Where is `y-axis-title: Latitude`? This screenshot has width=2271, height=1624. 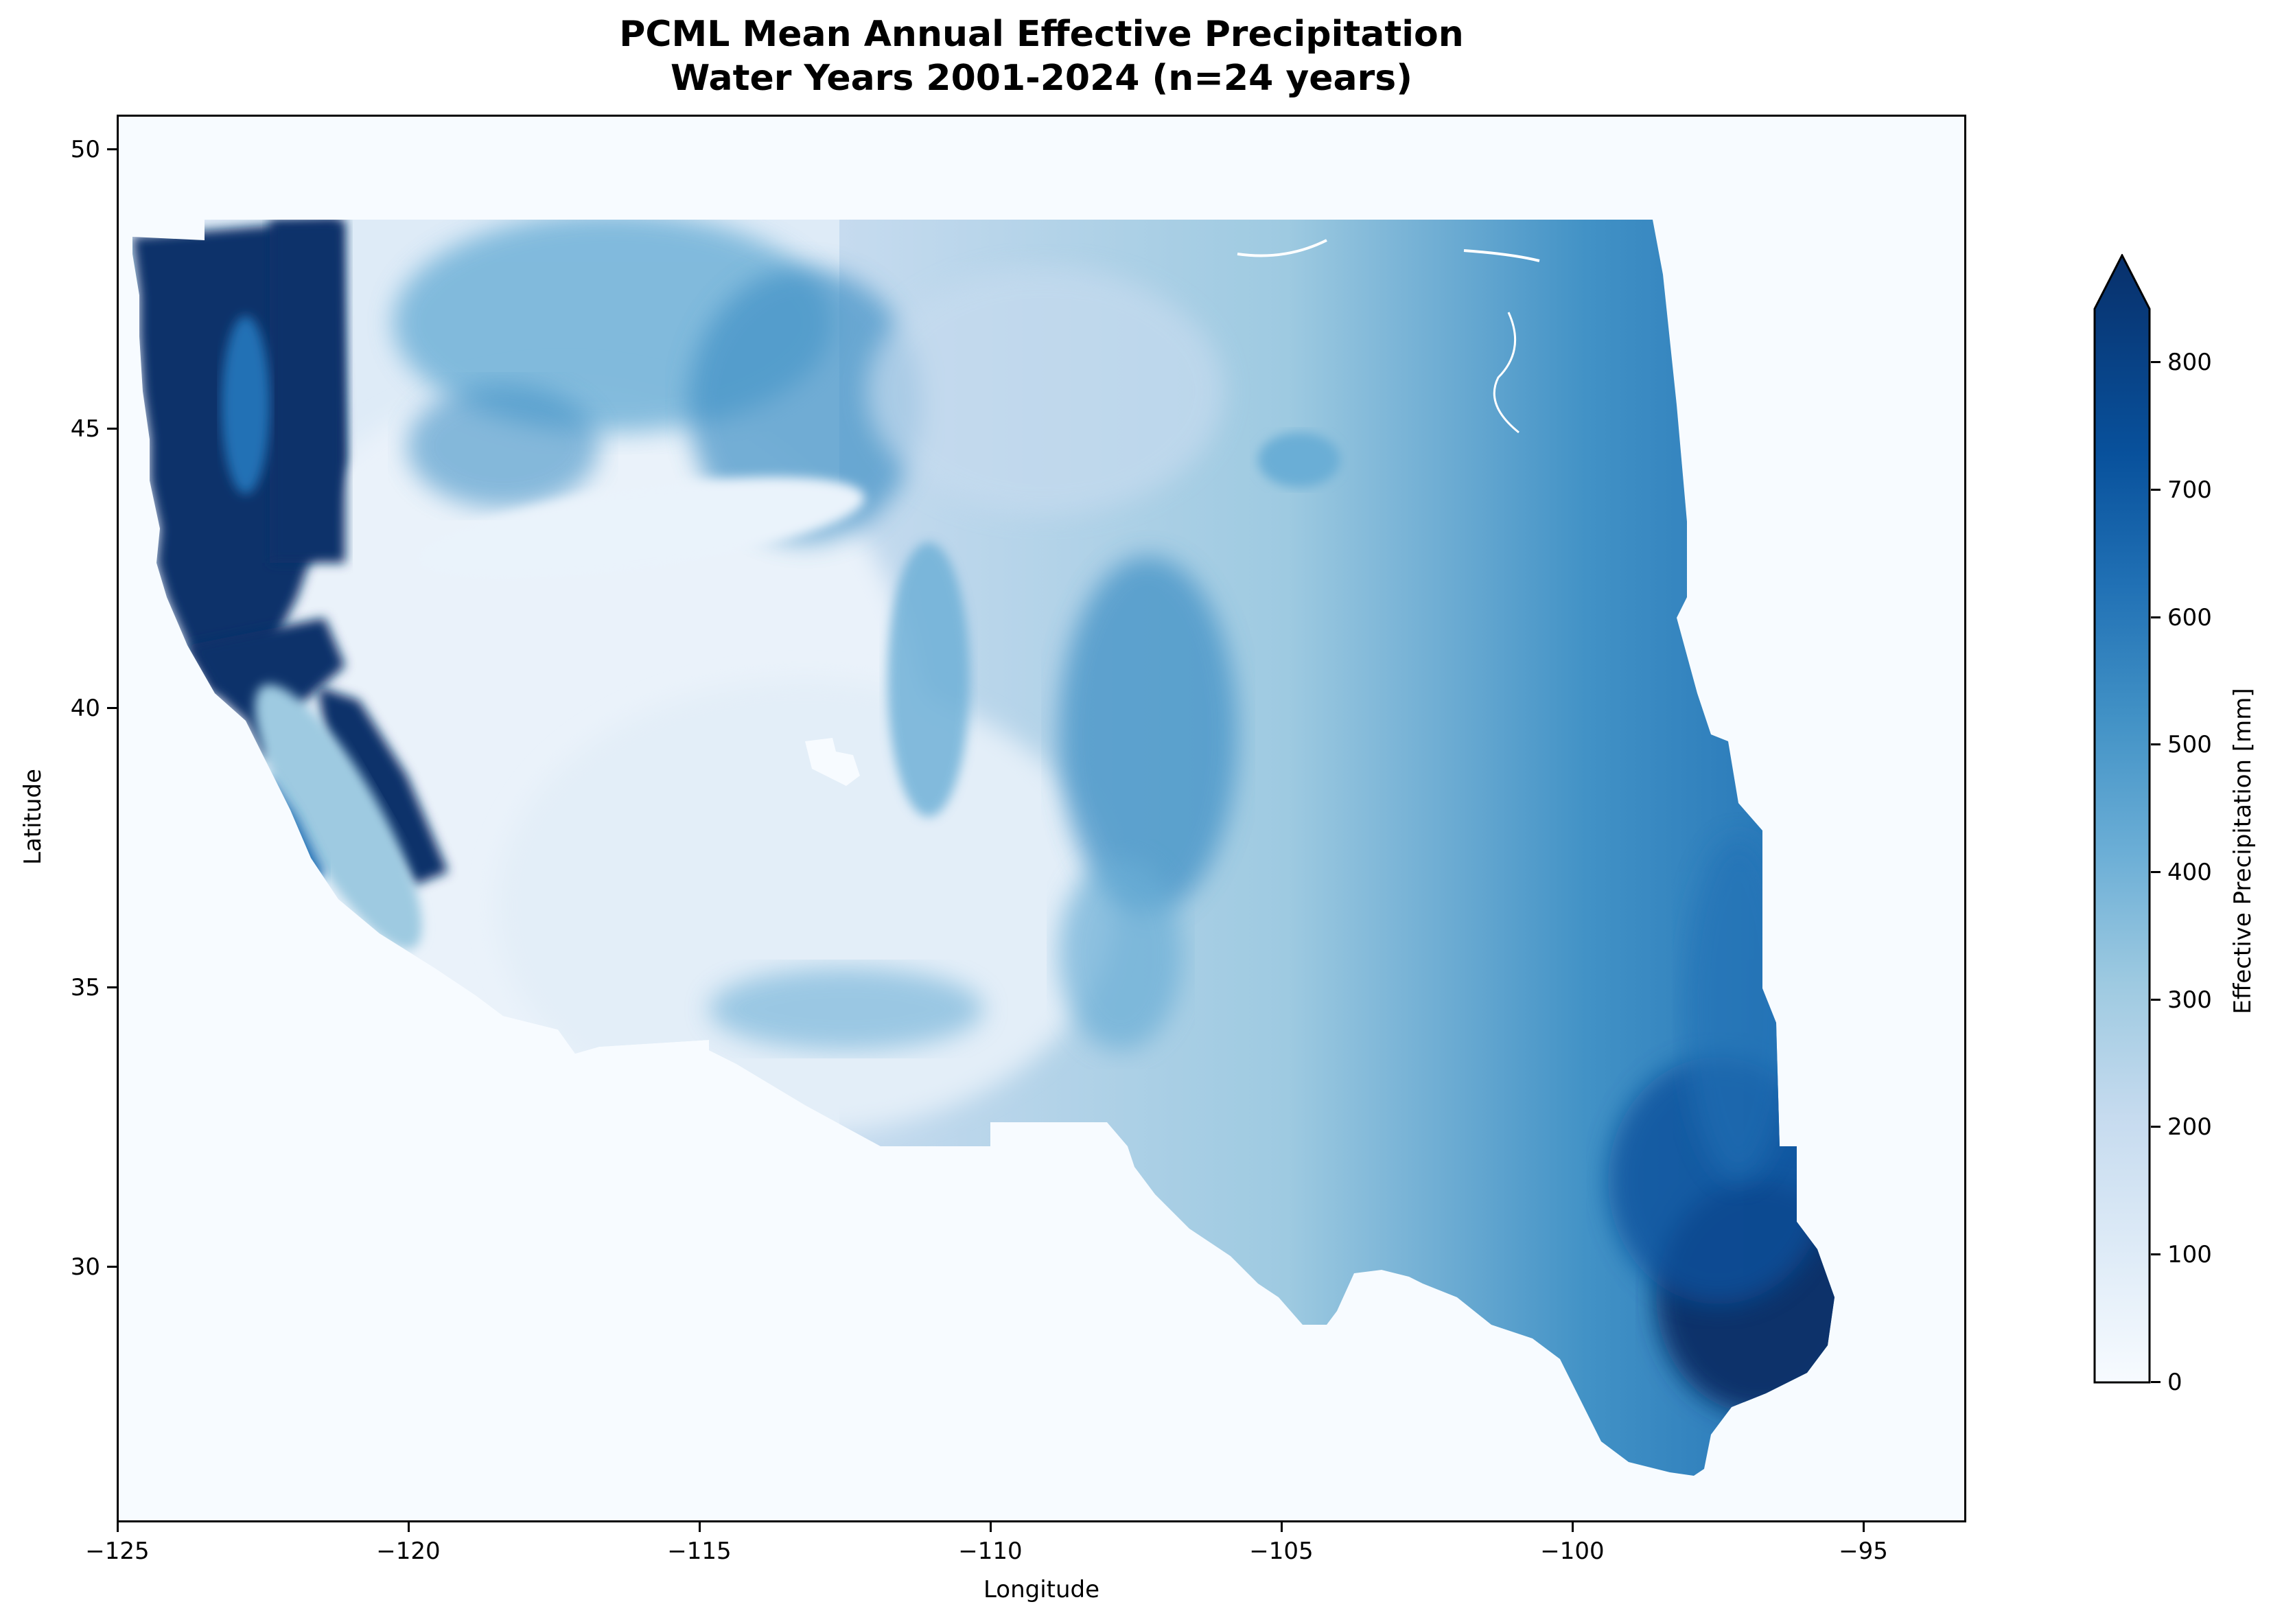
y-axis-title: Latitude is located at coordinates (33, 817).